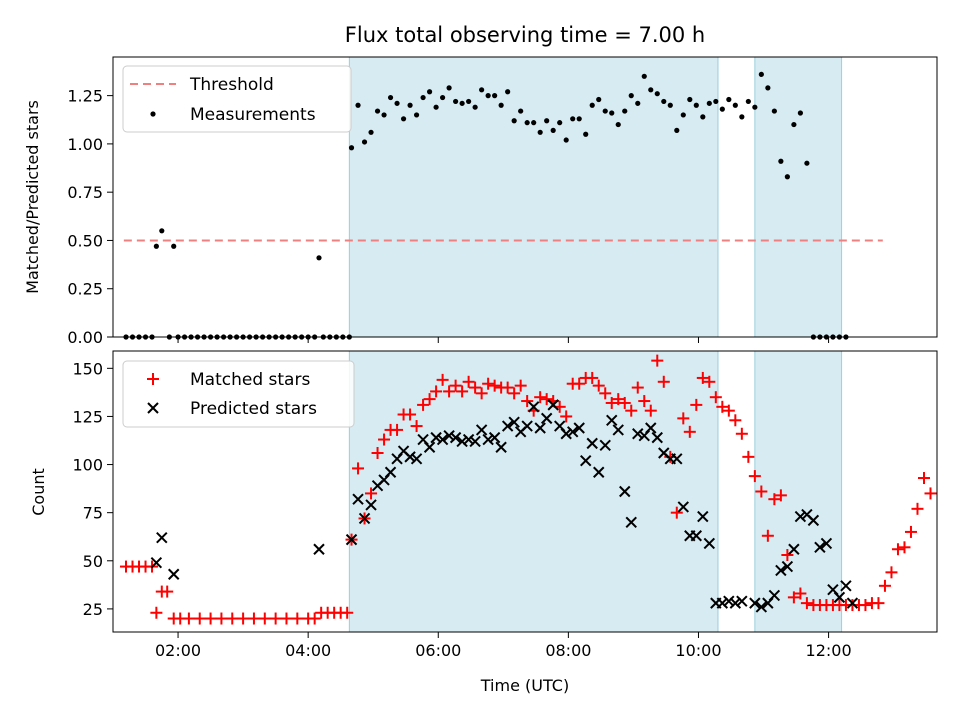  I want to click on y-tick-label: 150, so click(87, 368).